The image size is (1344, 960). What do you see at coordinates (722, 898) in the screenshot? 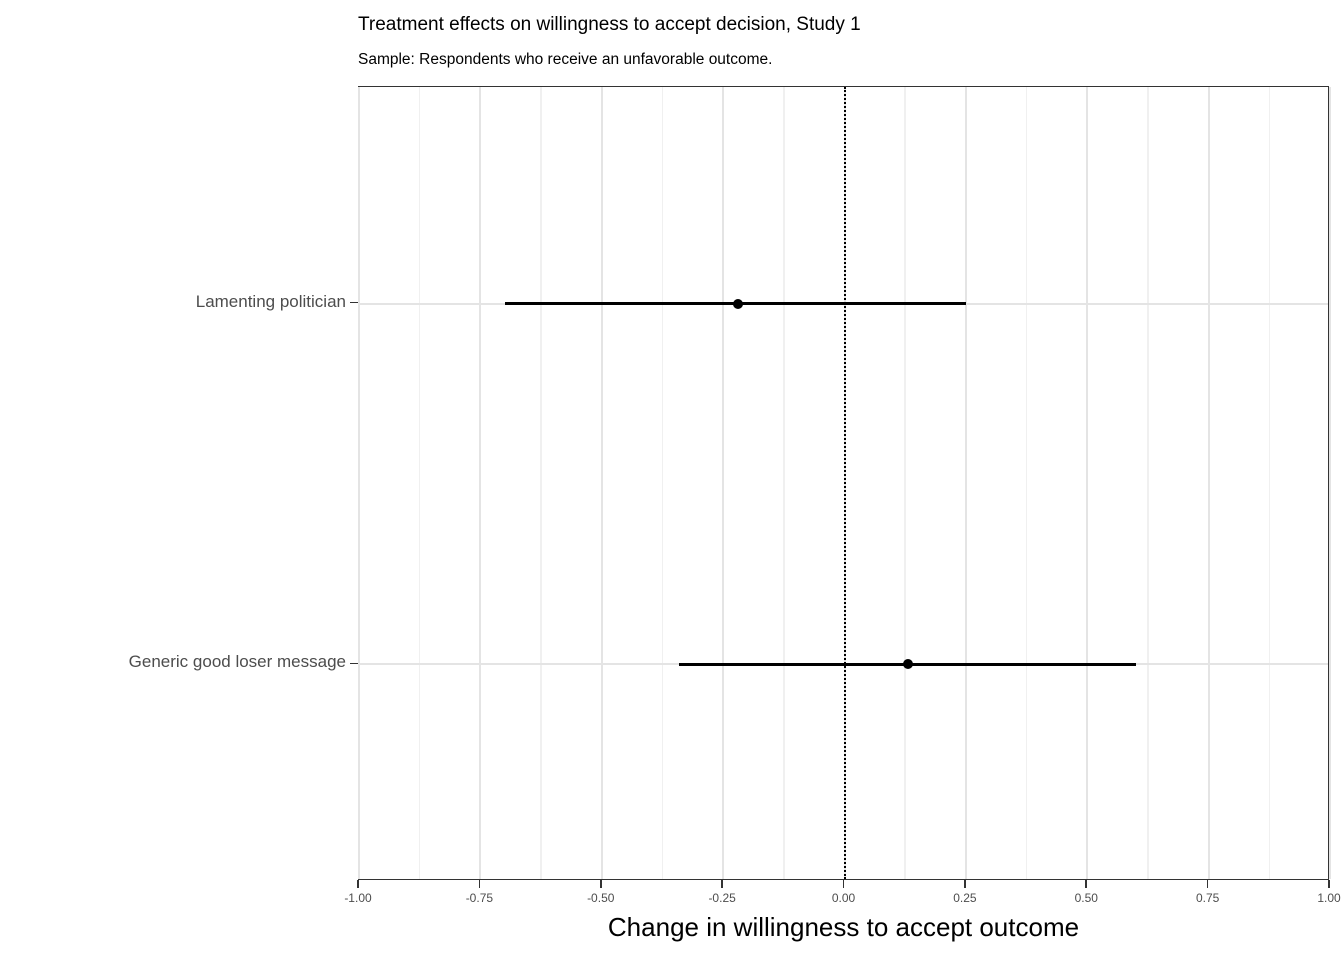
I see `x-axis-tick-label: -0.25` at bounding box center [722, 898].